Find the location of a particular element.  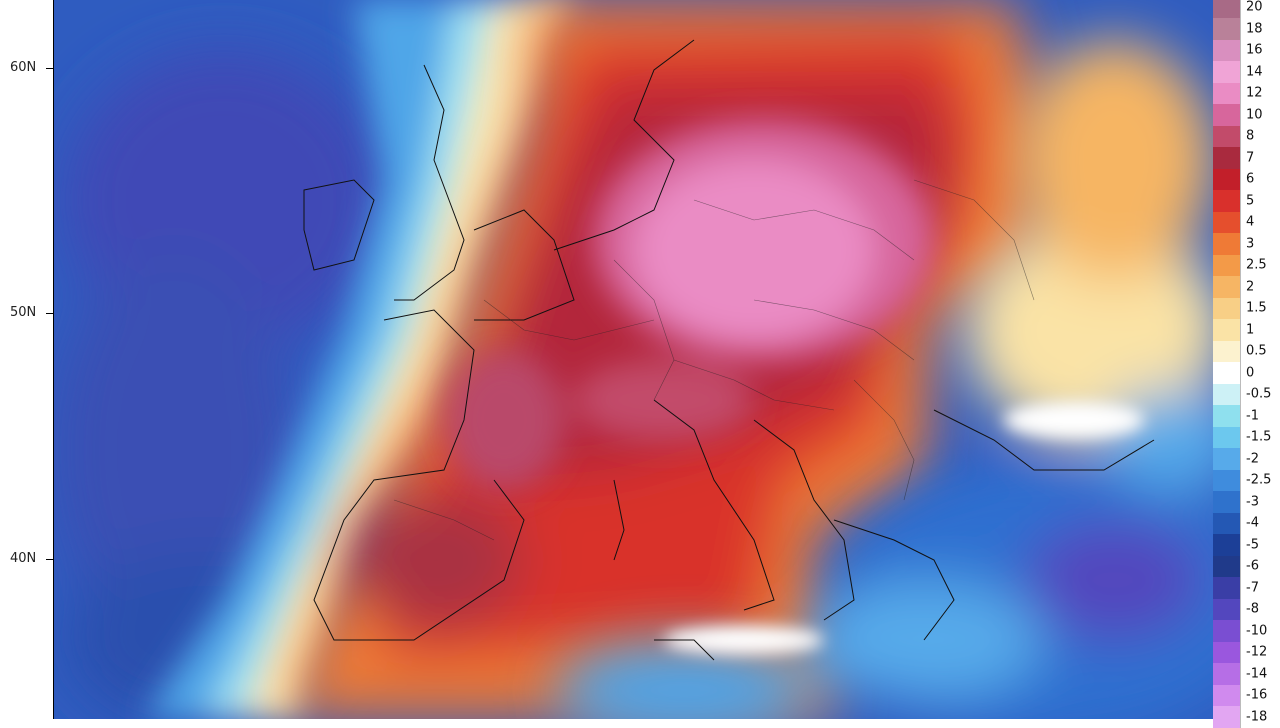

legend-entry: -2 is located at coordinates (1246, 459).